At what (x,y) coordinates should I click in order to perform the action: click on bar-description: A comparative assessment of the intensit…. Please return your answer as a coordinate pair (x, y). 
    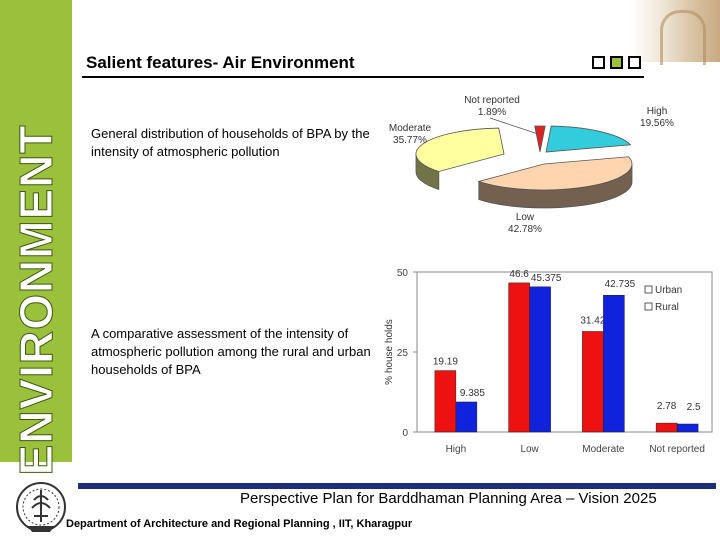
    Looking at the image, I should click on (231, 351).